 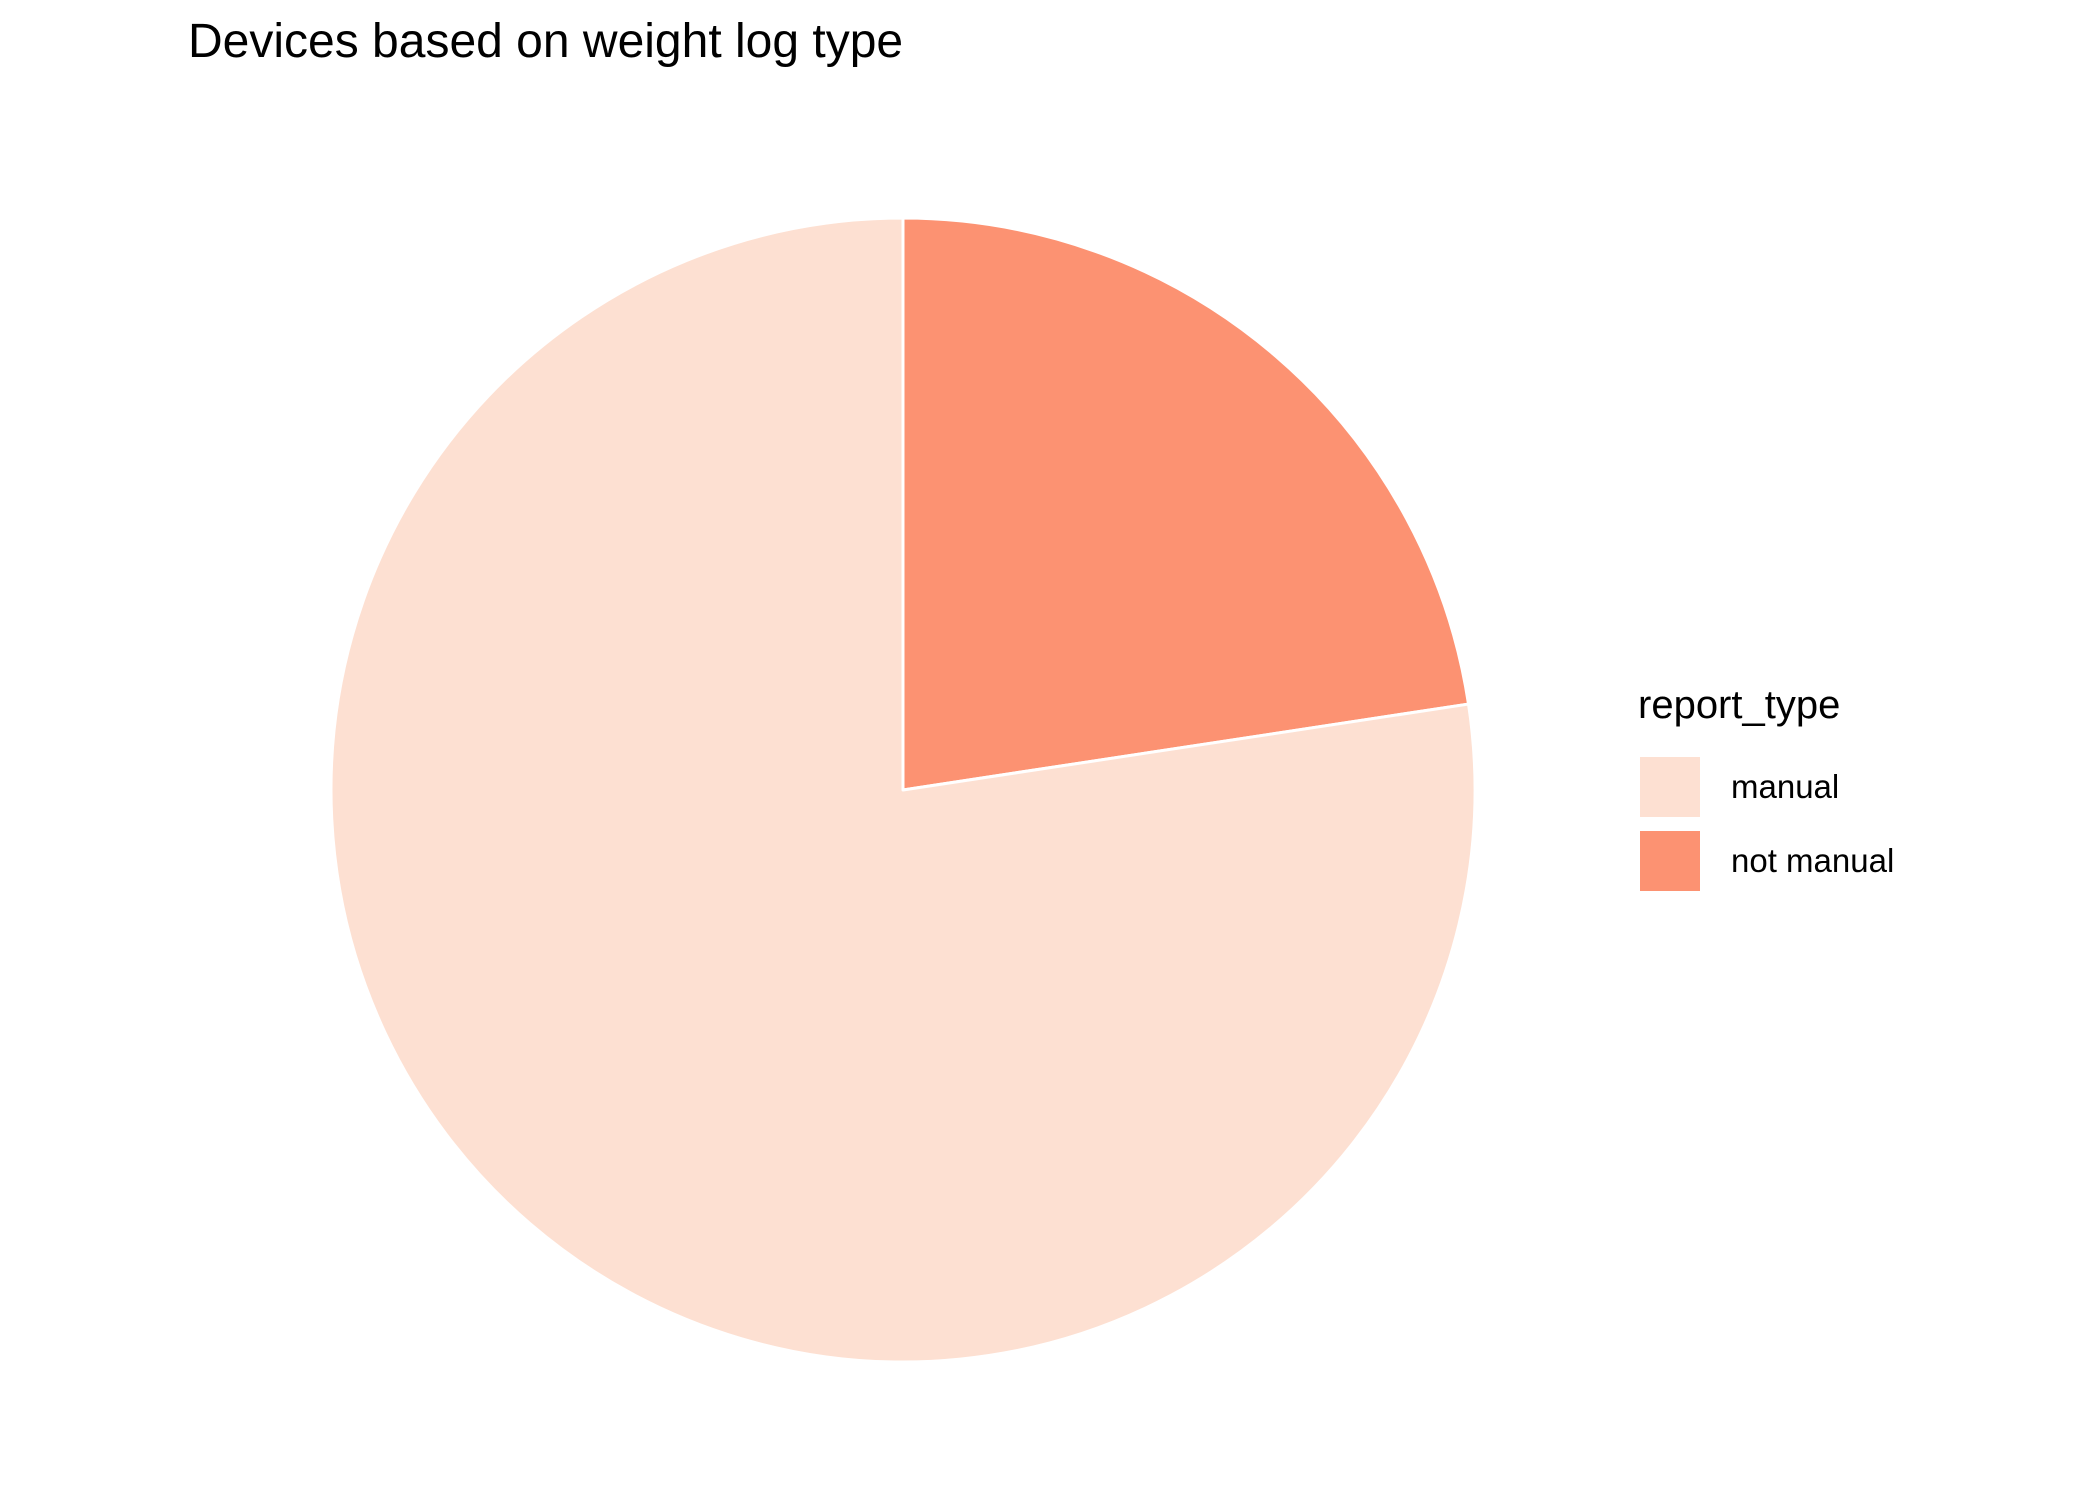 I want to click on pie-slice-not-manual, so click(x=1186, y=504).